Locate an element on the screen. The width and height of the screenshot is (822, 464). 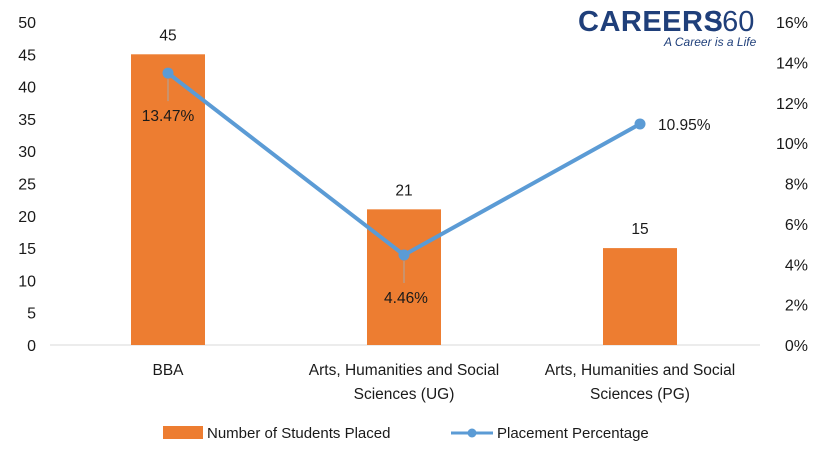
right-y-axis: 0% 2% 4% 6% 8% 10% 12% 14% 16% is located at coordinates (792, 185).